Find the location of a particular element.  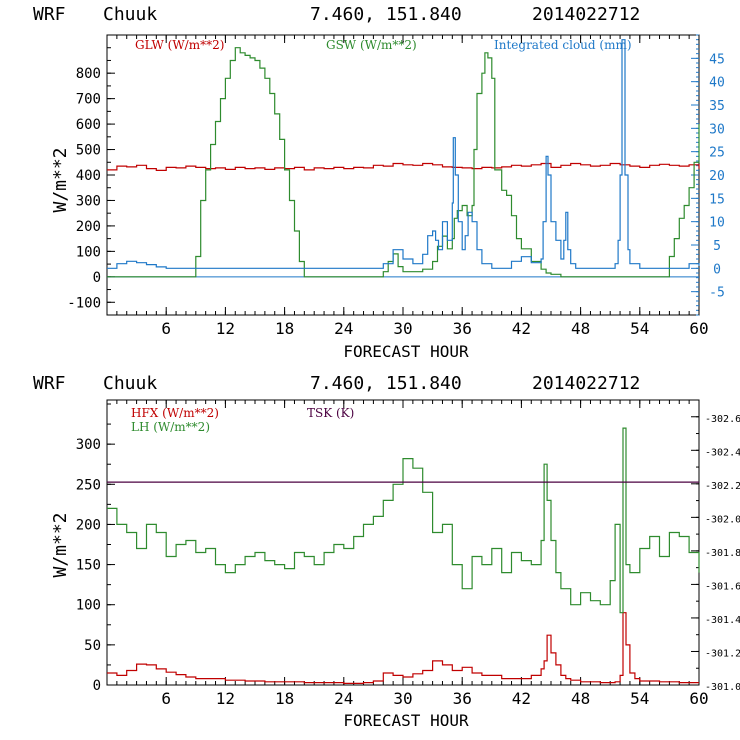

top-x-tick-label: 36 is located at coordinates (462, 328).